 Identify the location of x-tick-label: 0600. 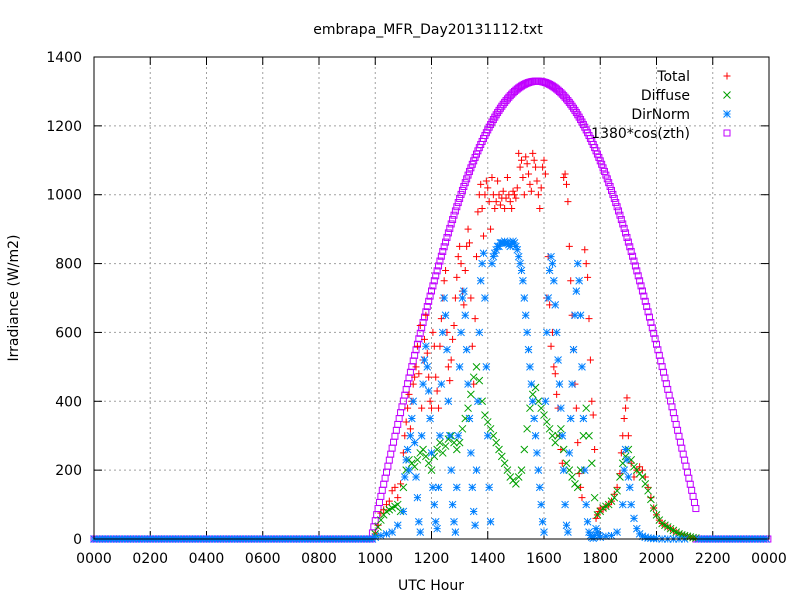
(263, 559).